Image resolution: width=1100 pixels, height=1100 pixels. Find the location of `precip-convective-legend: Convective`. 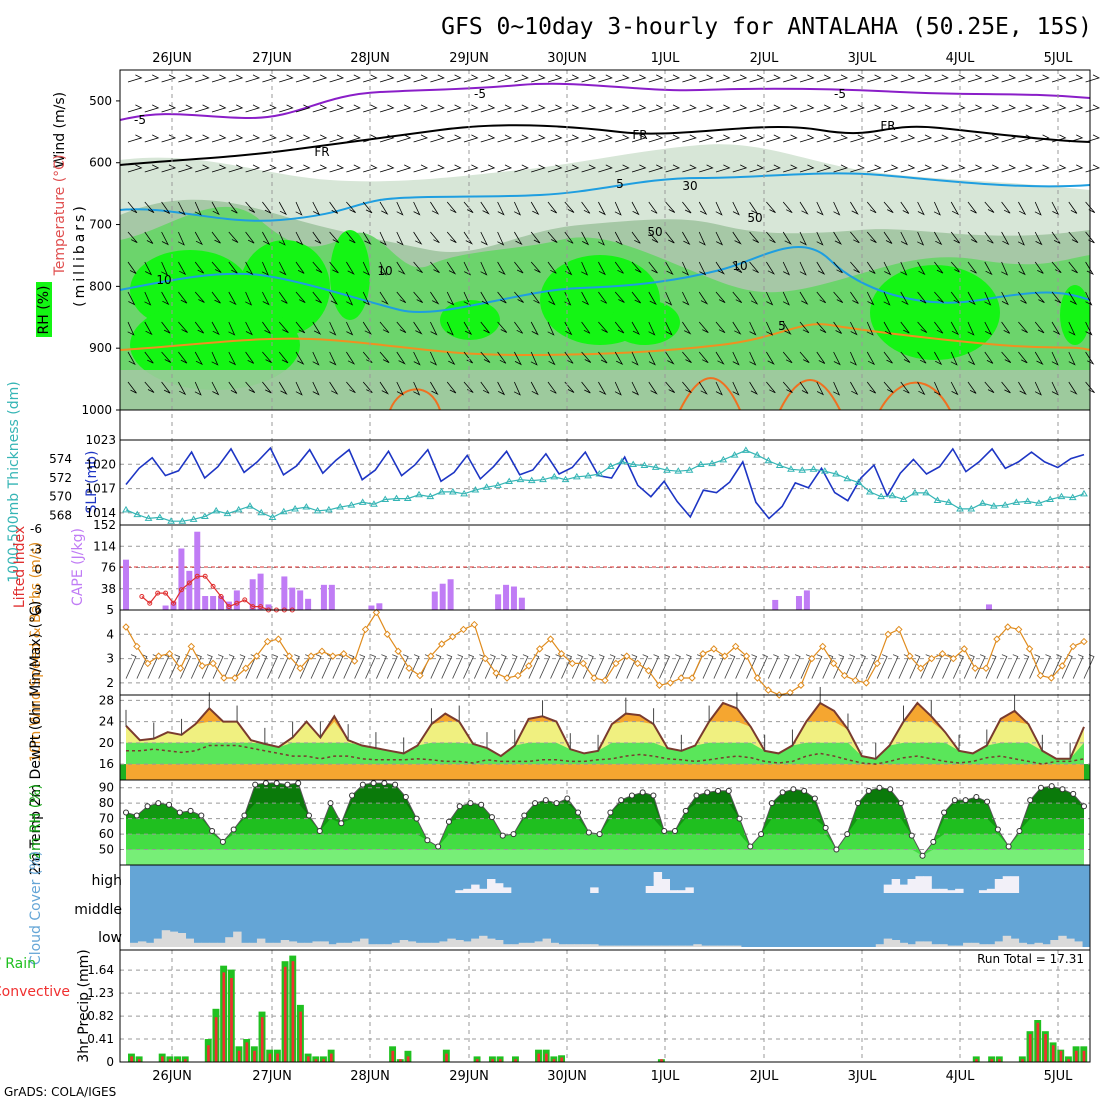

precip-convective-legend: Convective is located at coordinates (35, 992).